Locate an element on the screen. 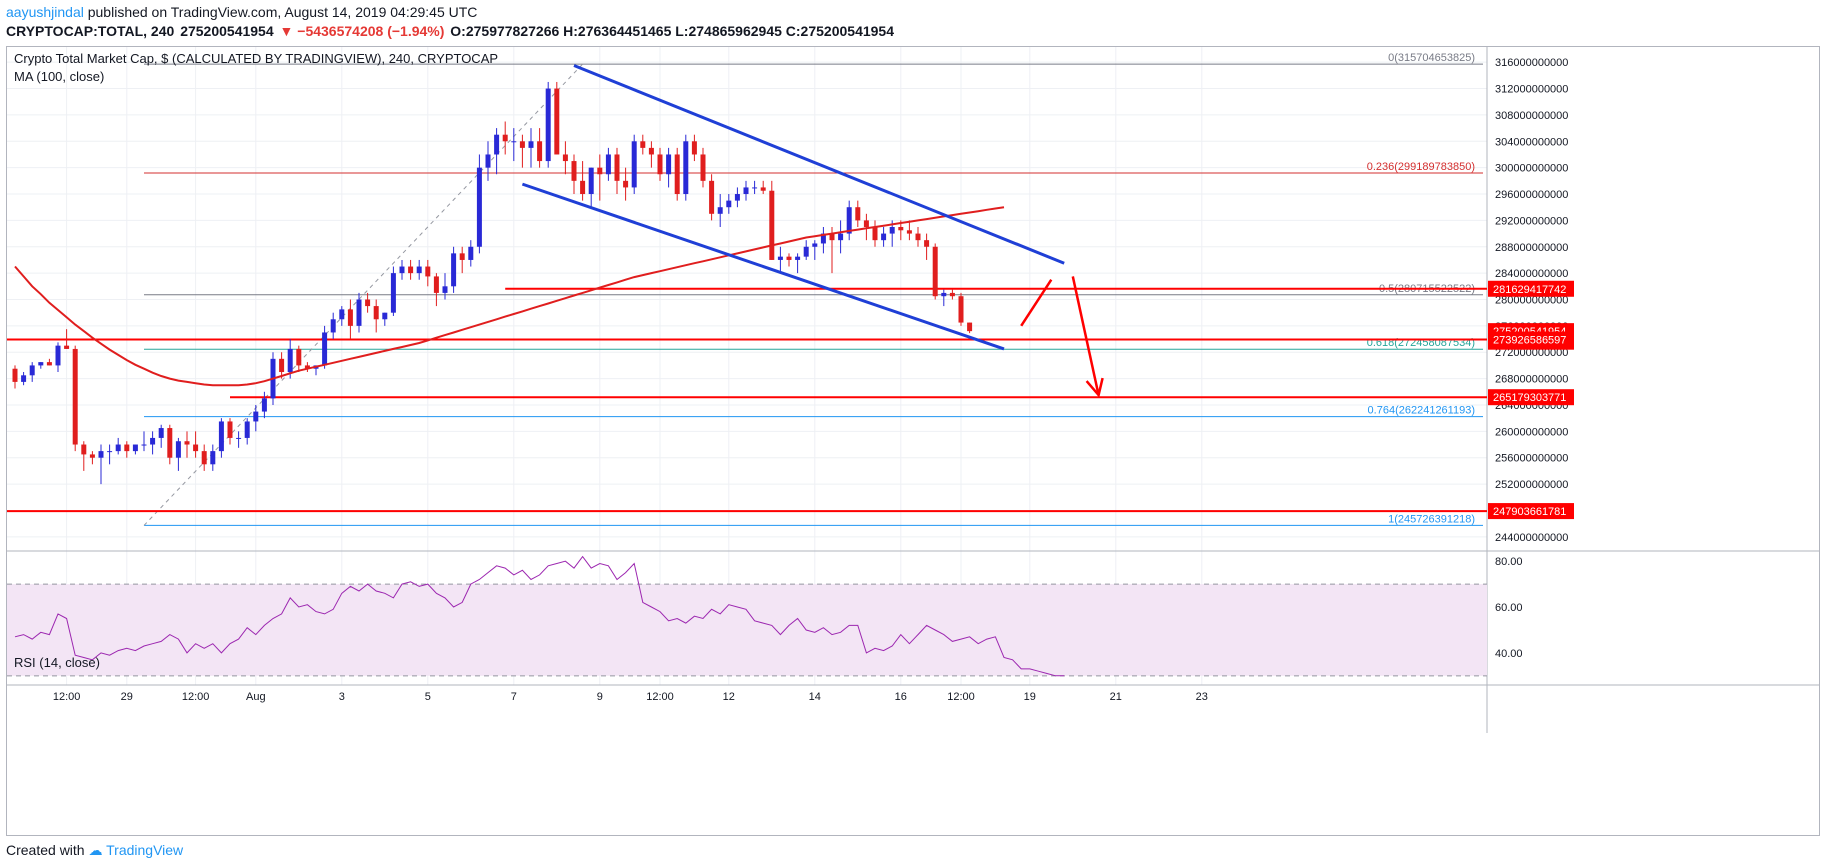 Image resolution: width=1828 pixels, height=868 pixels. time-tick-label: 14 is located at coordinates (815, 697).